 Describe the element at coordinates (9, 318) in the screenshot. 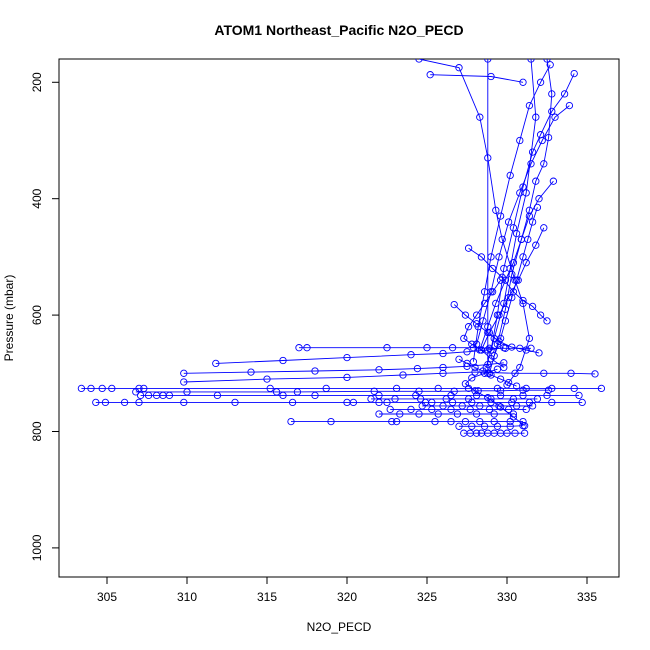

I see `y-axis-label: Pressure (mbar)` at that location.